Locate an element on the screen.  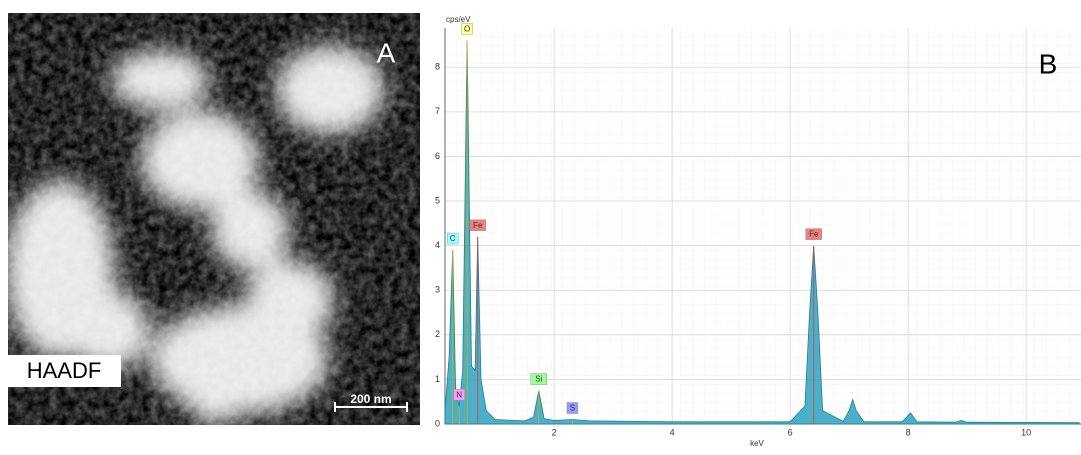
peak-label: O is located at coordinates (467, 29).